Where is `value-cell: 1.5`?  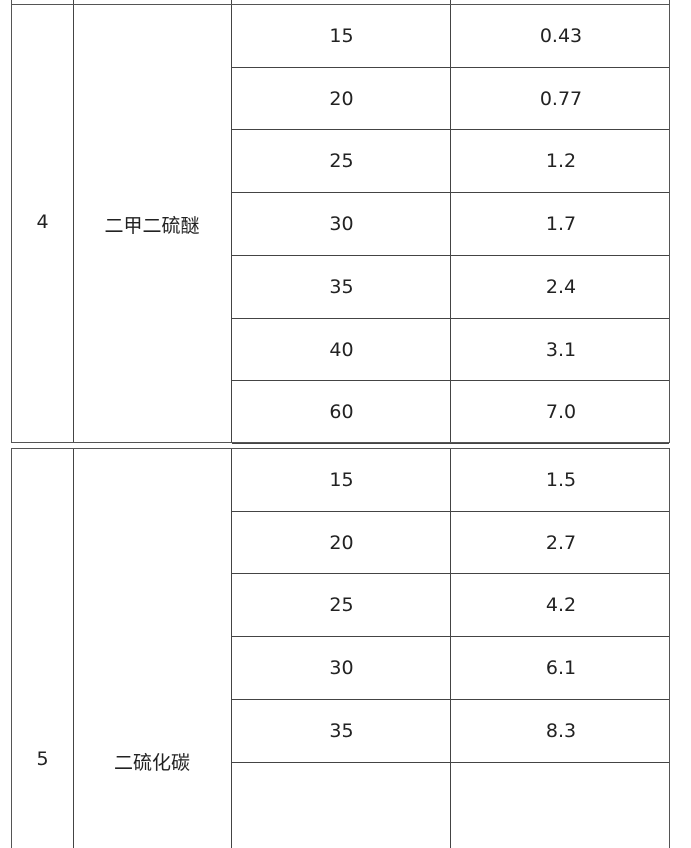
value-cell: 1.5 is located at coordinates (561, 480).